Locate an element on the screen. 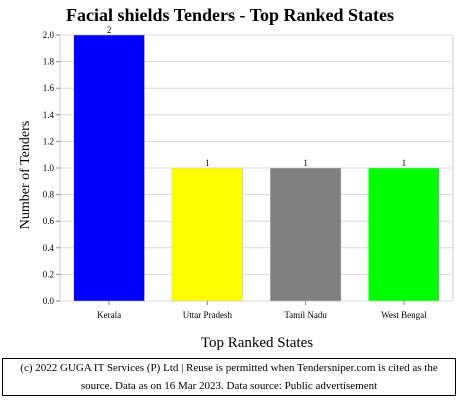 The height and width of the screenshot is (400, 460). data-label: 2 is located at coordinates (109, 30).